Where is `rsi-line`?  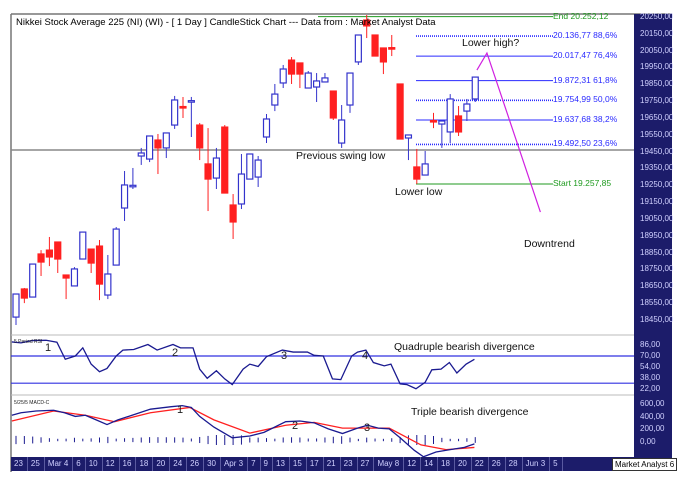 rsi-line is located at coordinates (243, 364).